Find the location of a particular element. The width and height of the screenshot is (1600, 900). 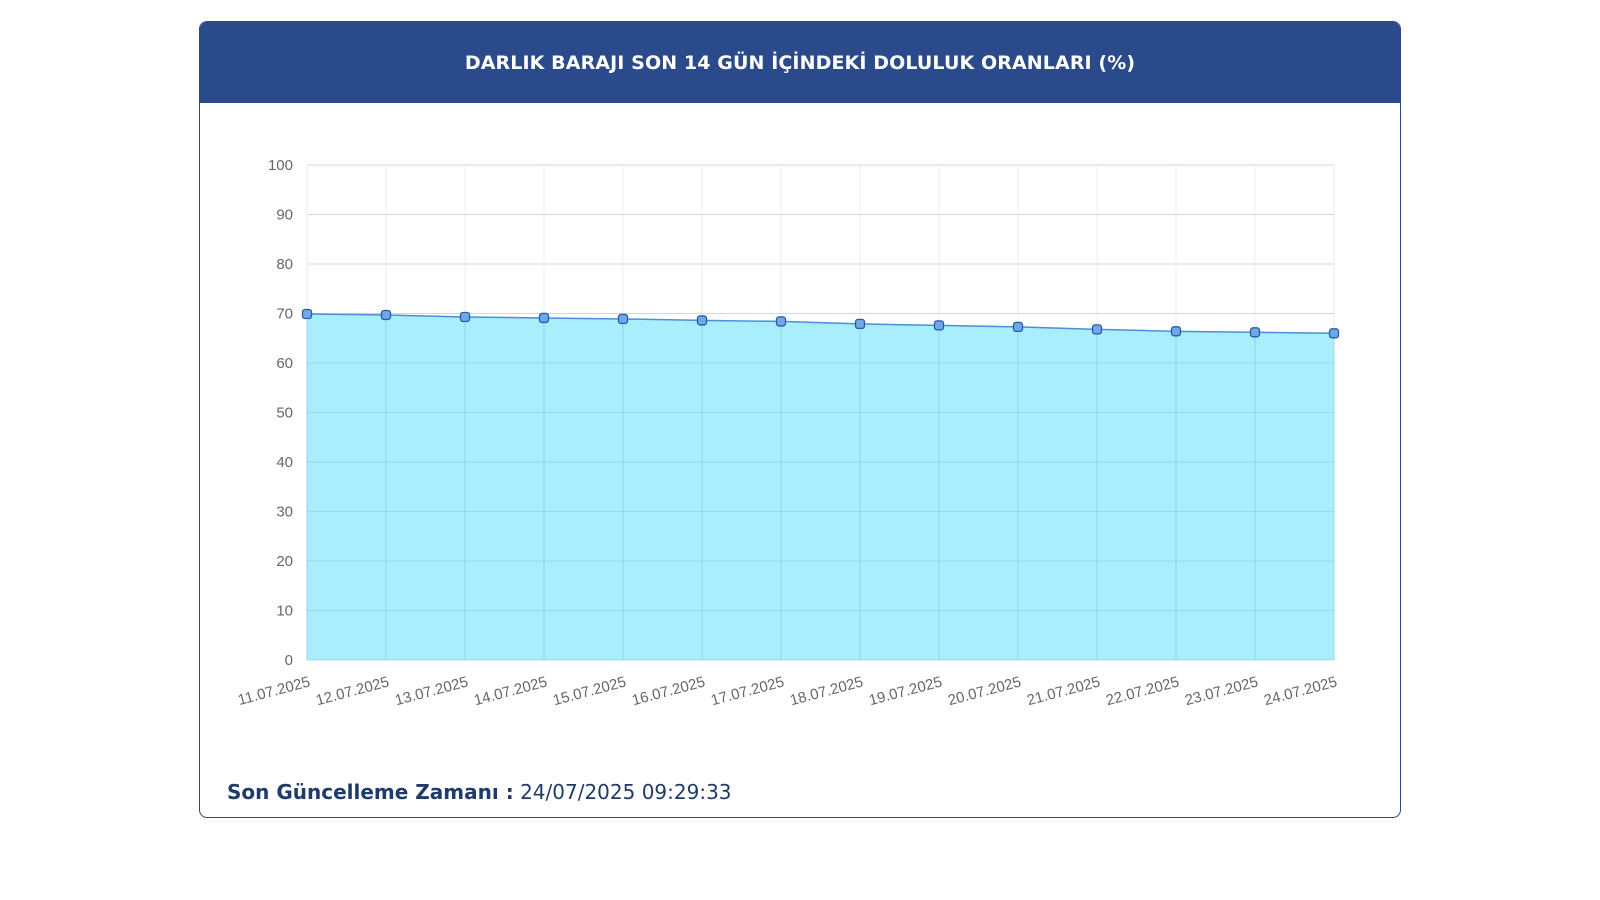

x-tick-label: 19.07.2025 is located at coordinates (905, 691).